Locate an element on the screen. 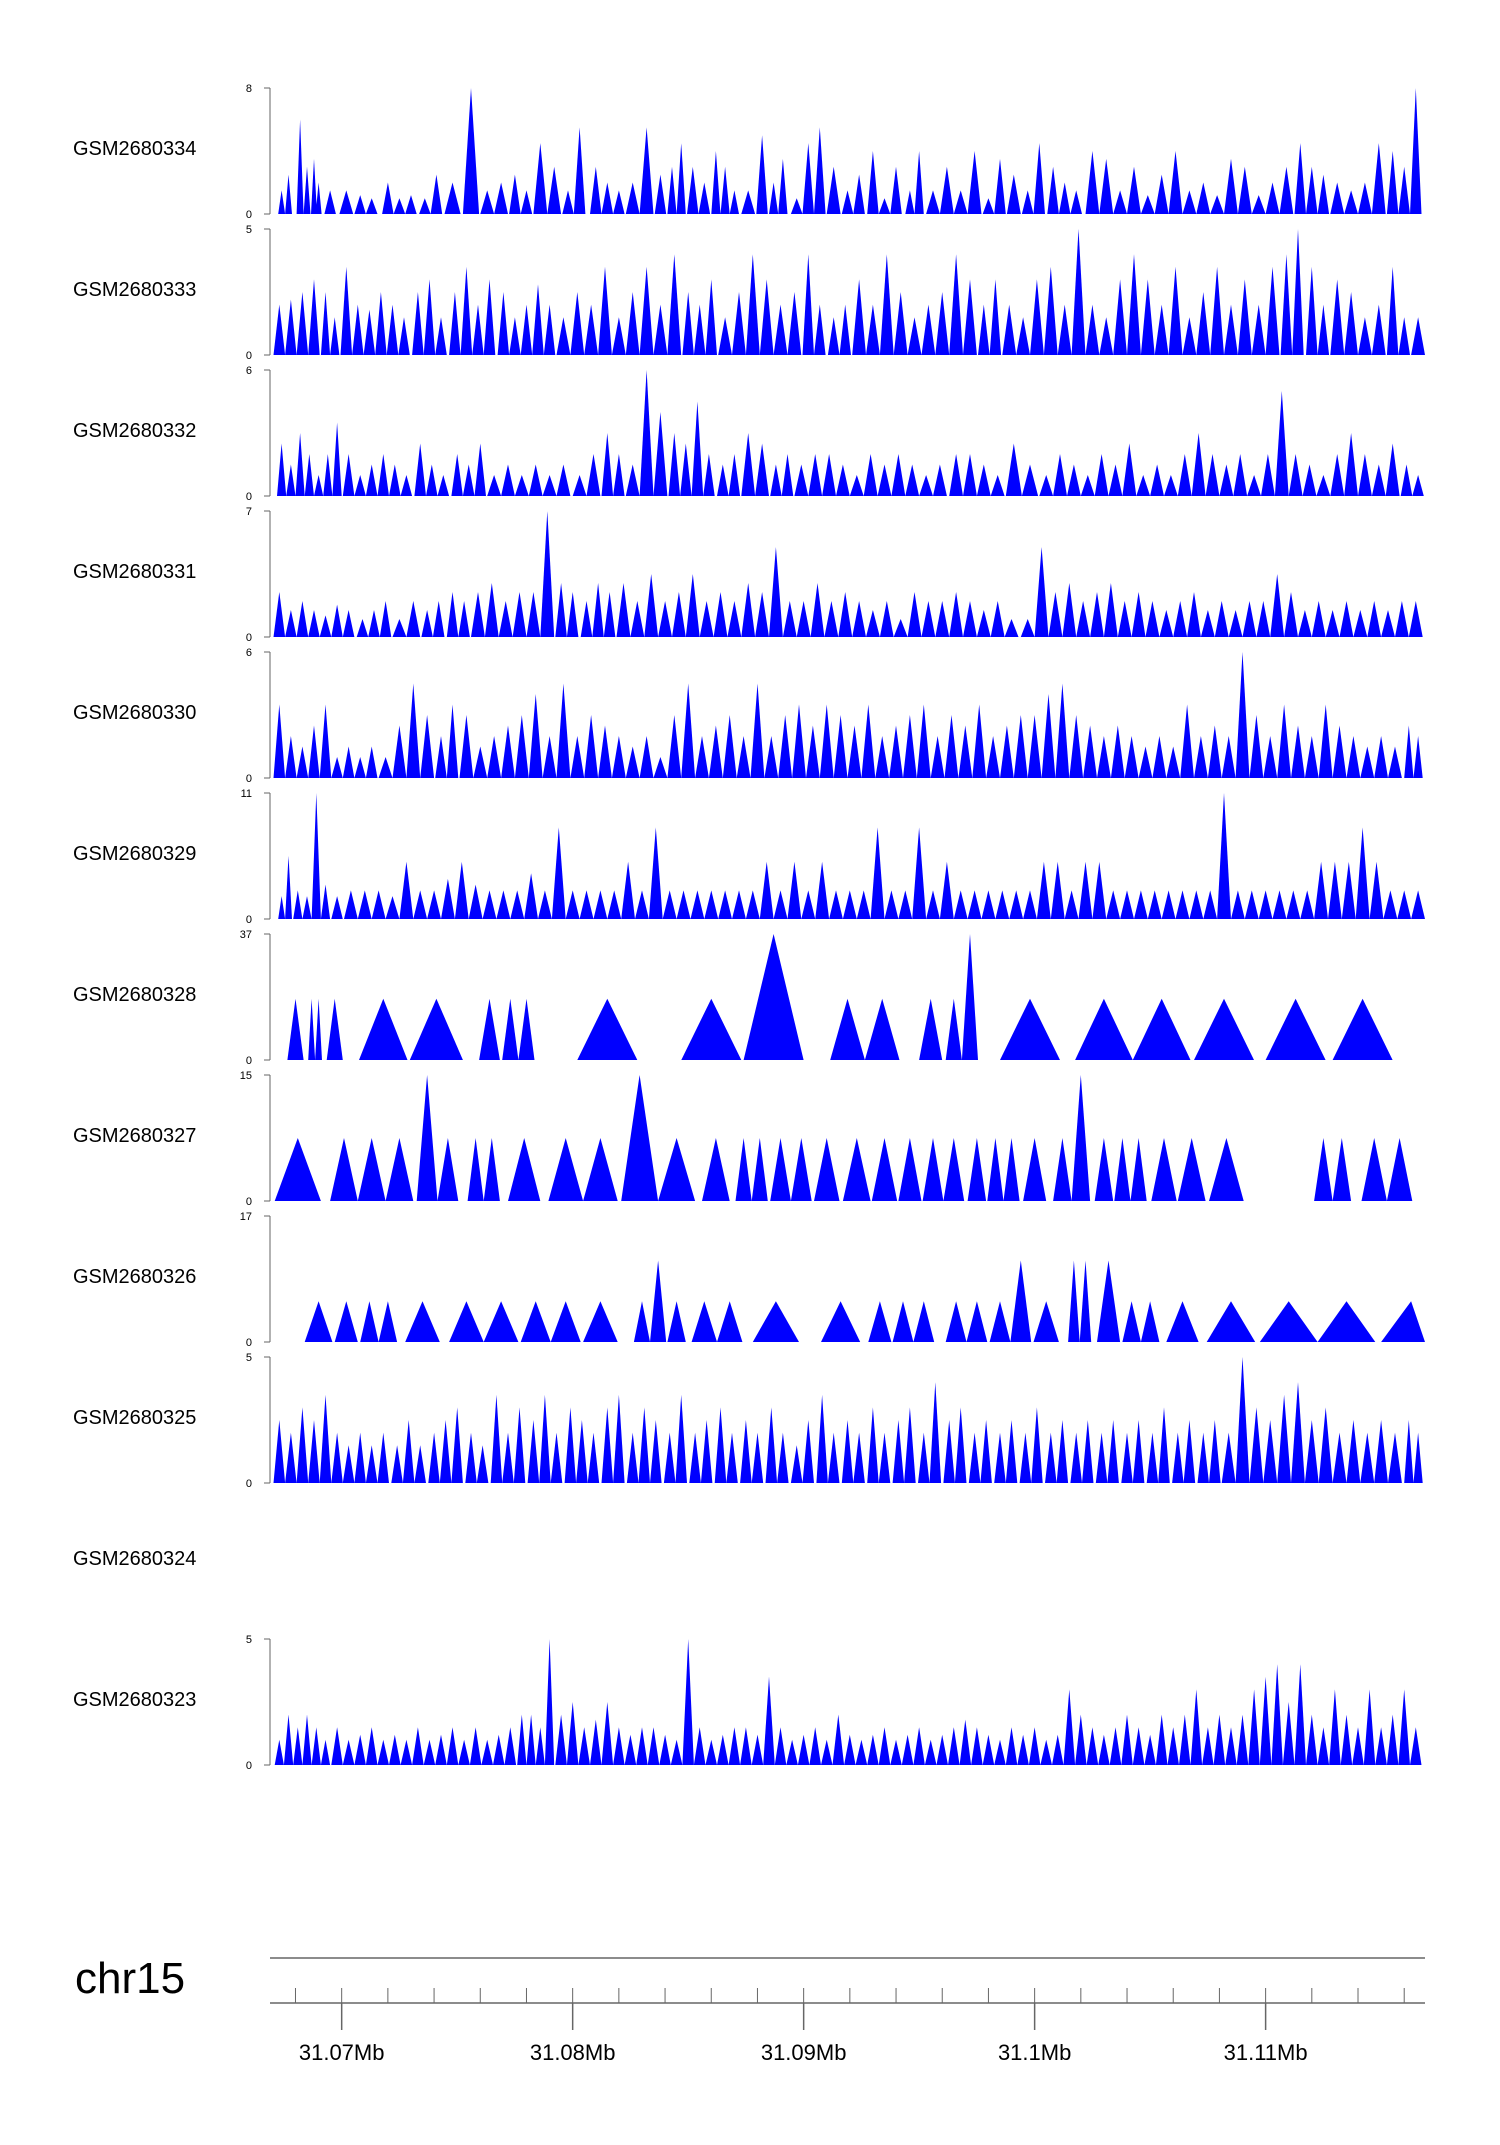 This screenshot has height=2145, width=1500. y-tick-label: 0 is located at coordinates (249, 1484).